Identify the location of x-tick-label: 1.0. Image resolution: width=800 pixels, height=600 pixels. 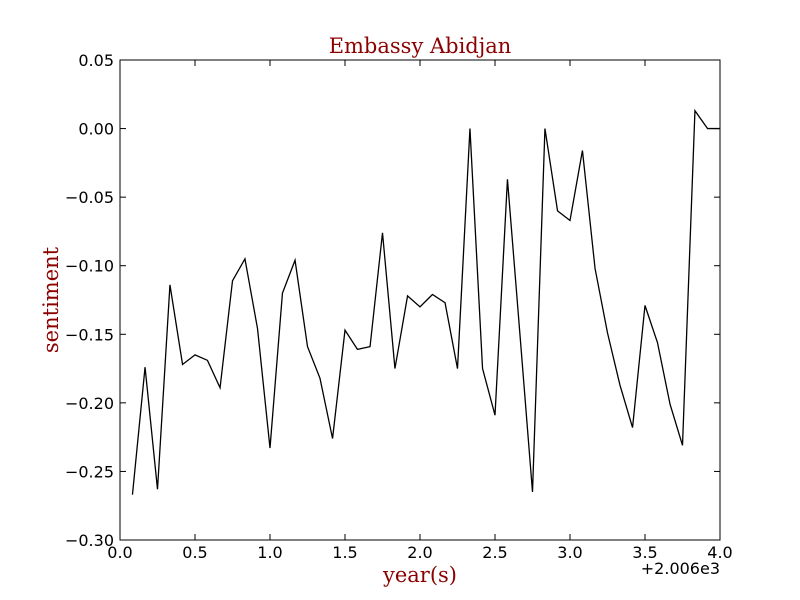
(269, 552).